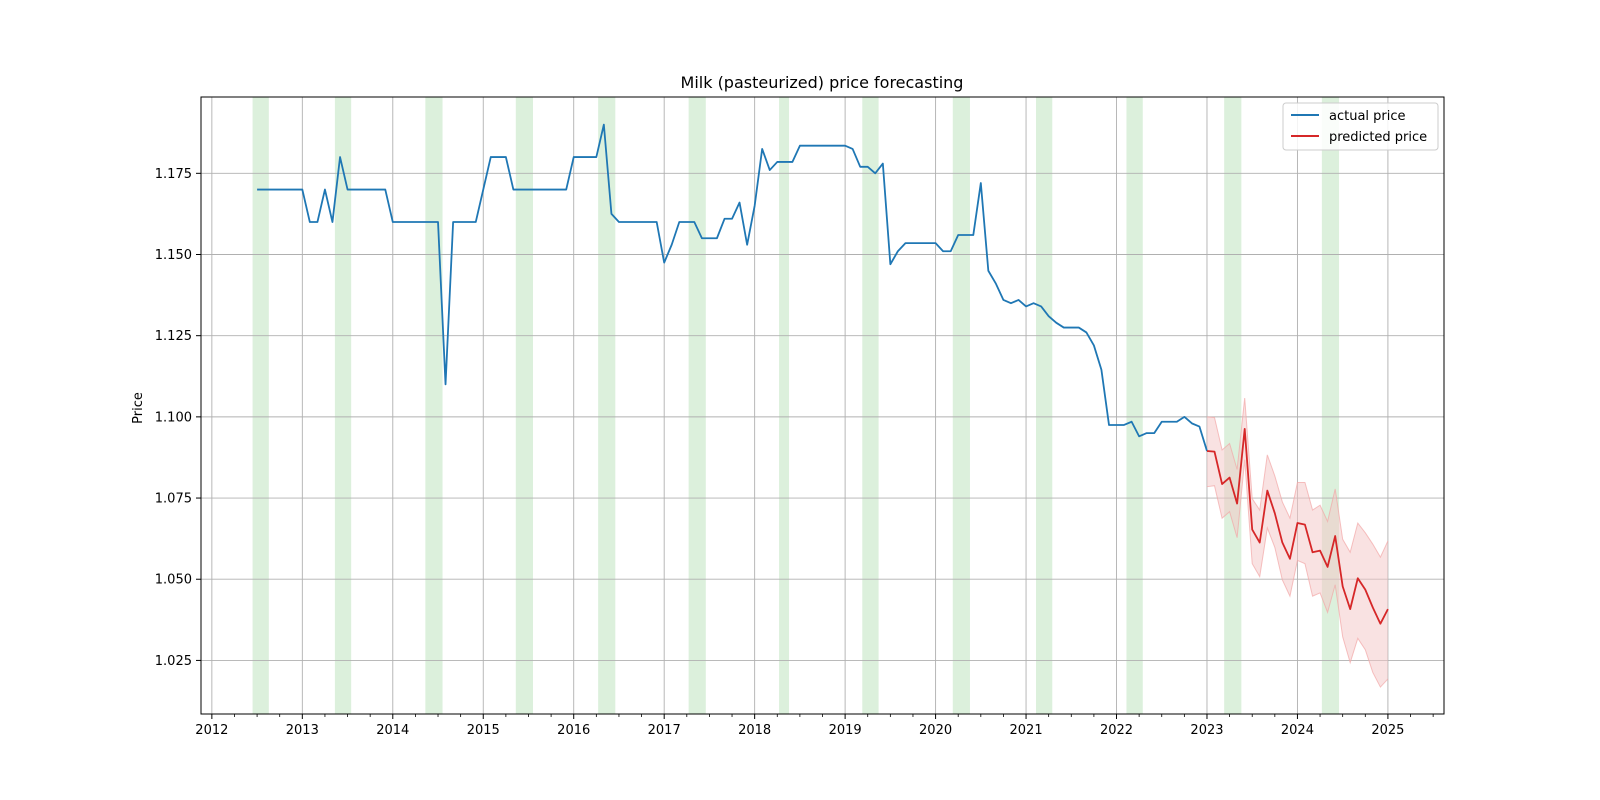 The image size is (1600, 800). I want to click on legend: actual price predicted price, so click(1360, 126).